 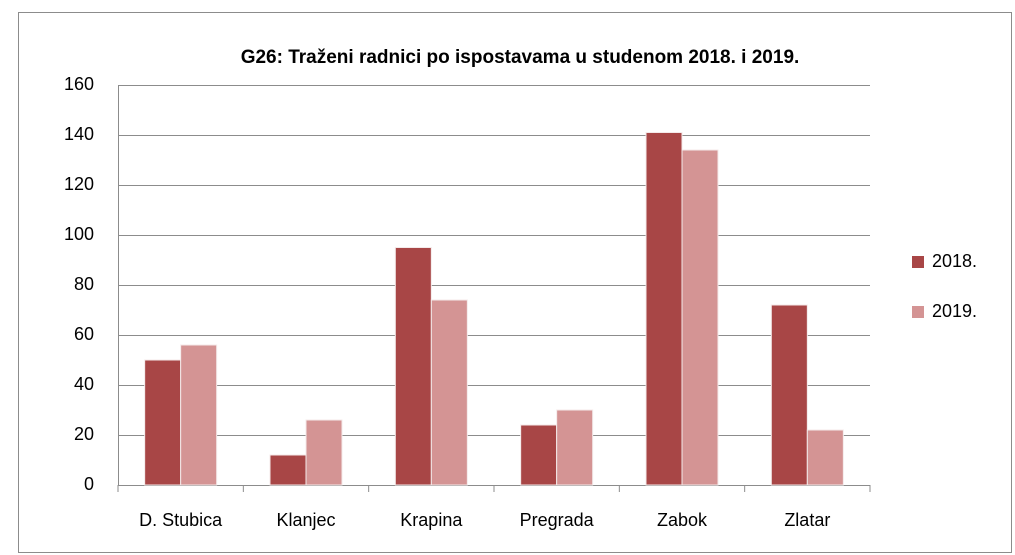 I want to click on legend-label: 2018., so click(x=954, y=261).